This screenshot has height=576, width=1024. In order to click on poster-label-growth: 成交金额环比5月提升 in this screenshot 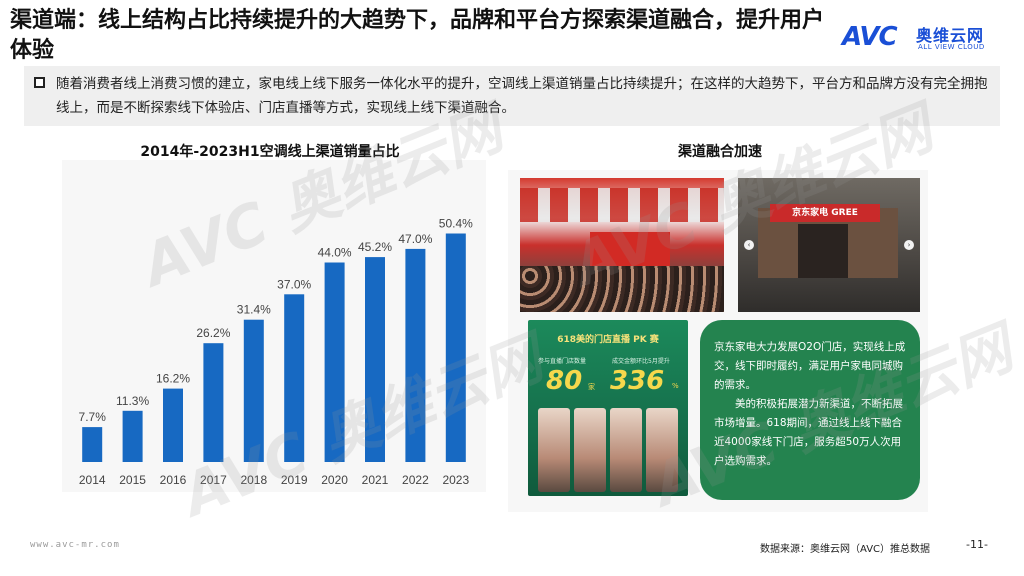, I will do `click(641, 361)`.